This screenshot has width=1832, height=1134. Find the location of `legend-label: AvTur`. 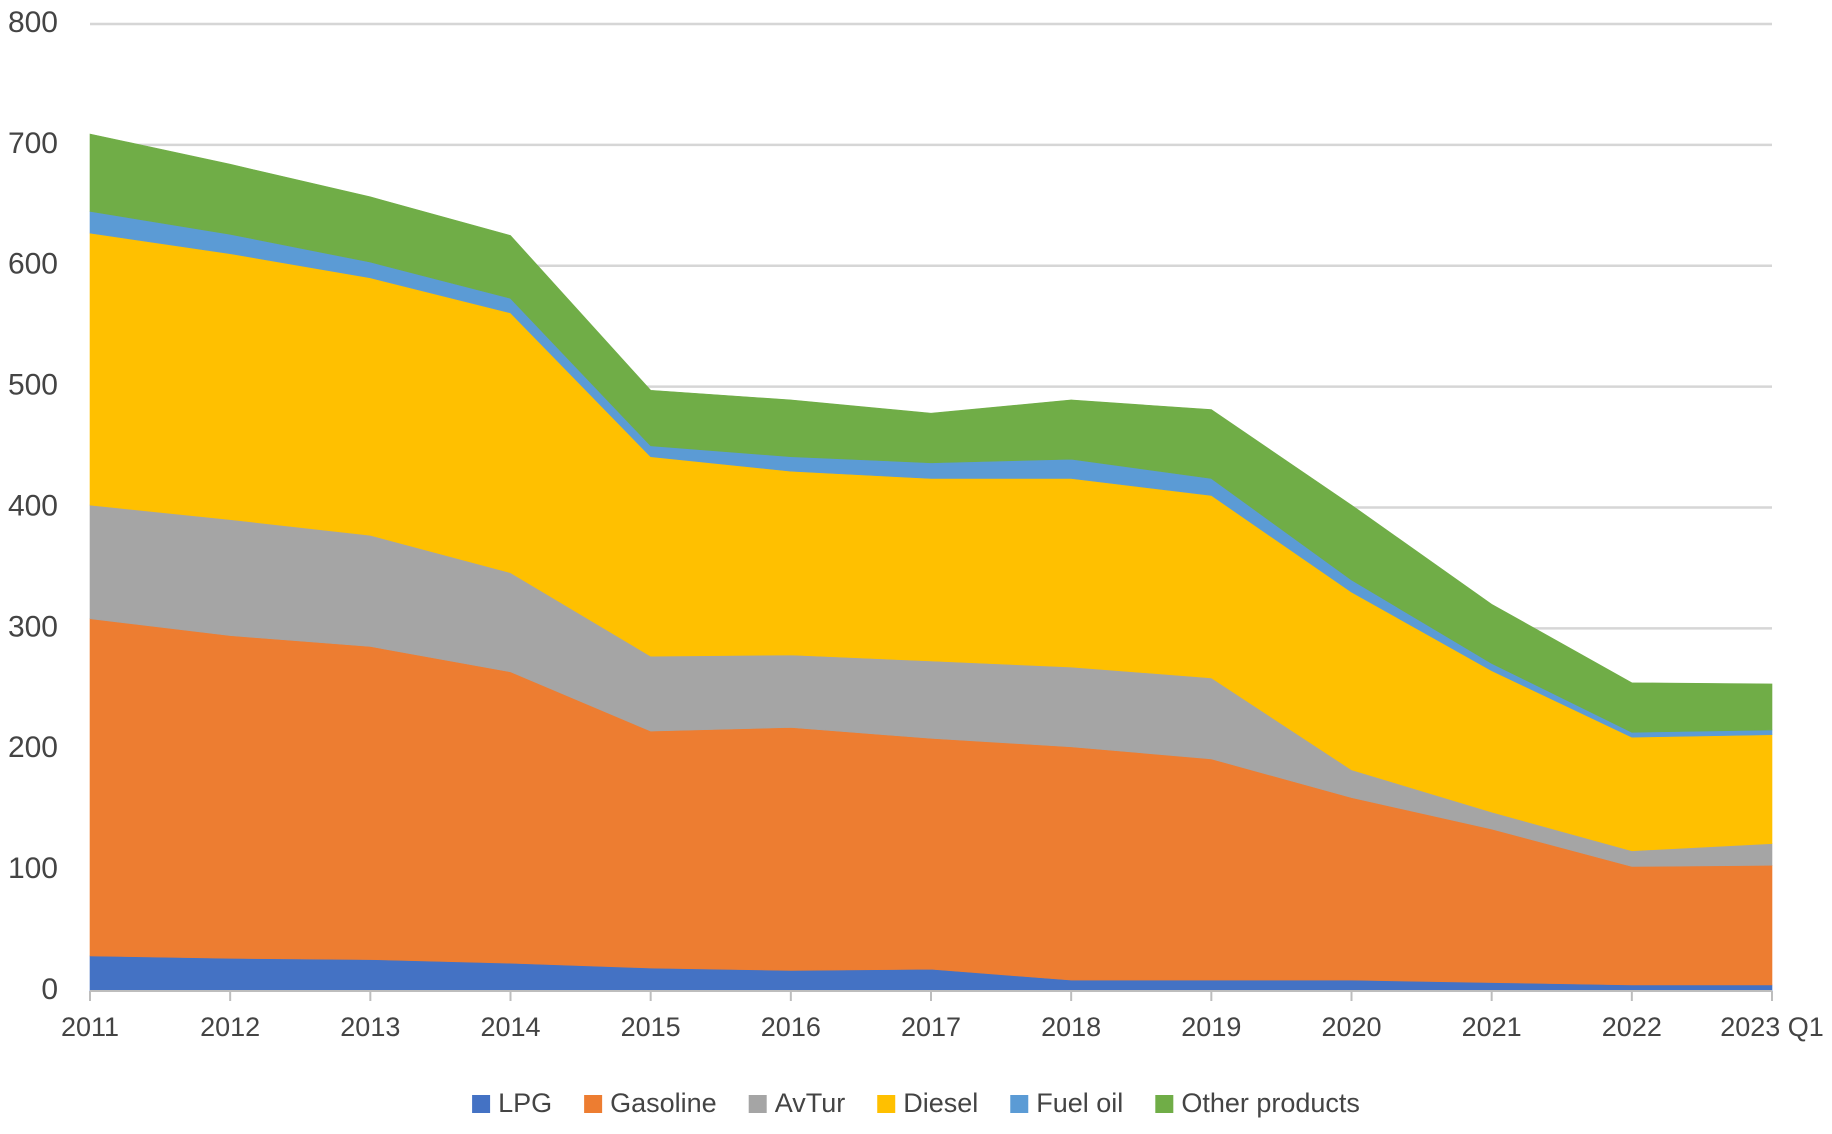

legend-label: AvTur is located at coordinates (810, 1103).